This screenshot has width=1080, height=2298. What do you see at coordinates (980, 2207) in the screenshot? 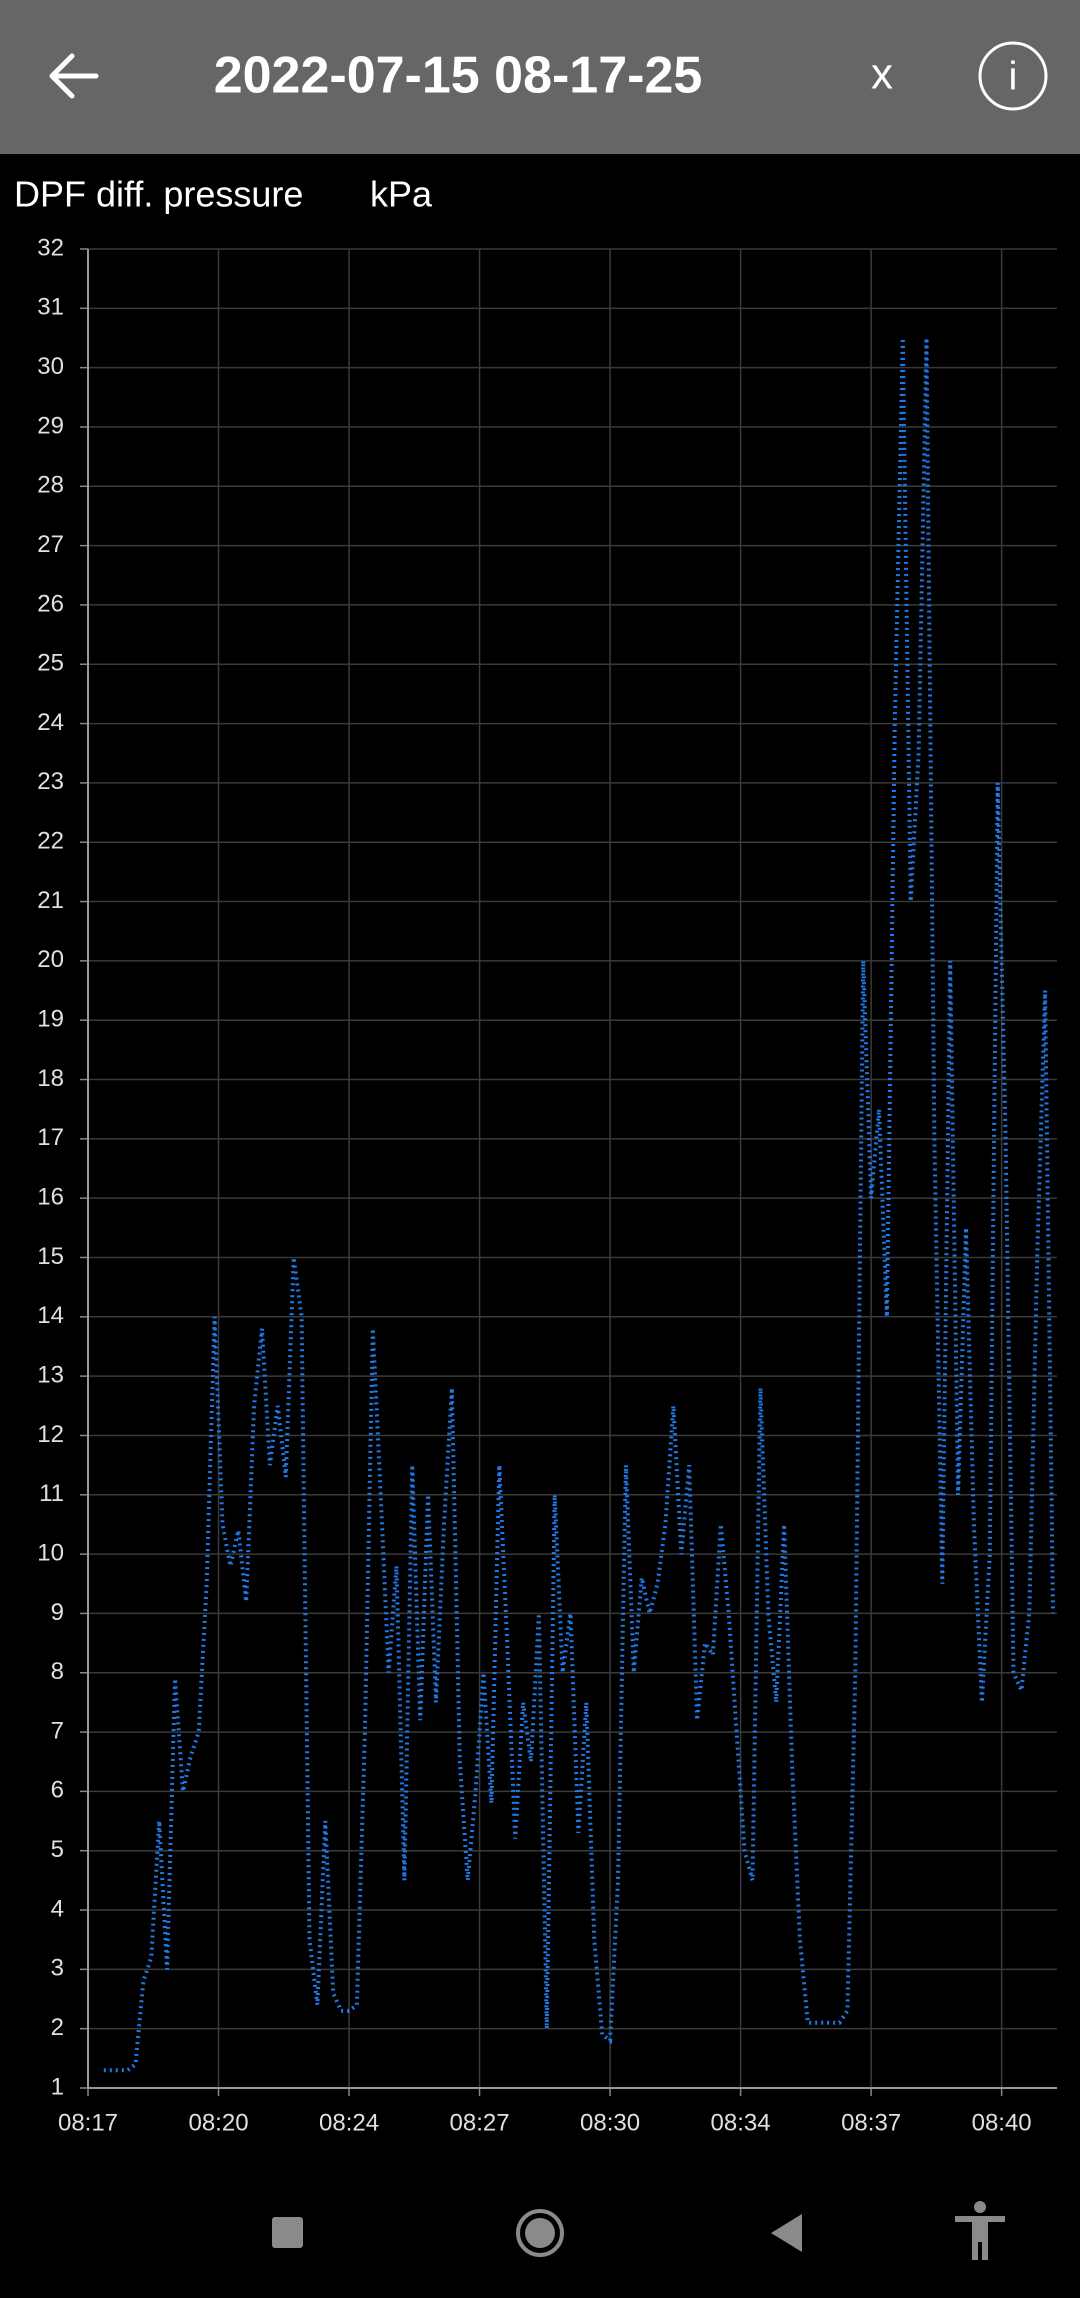
I see `access-head` at bounding box center [980, 2207].